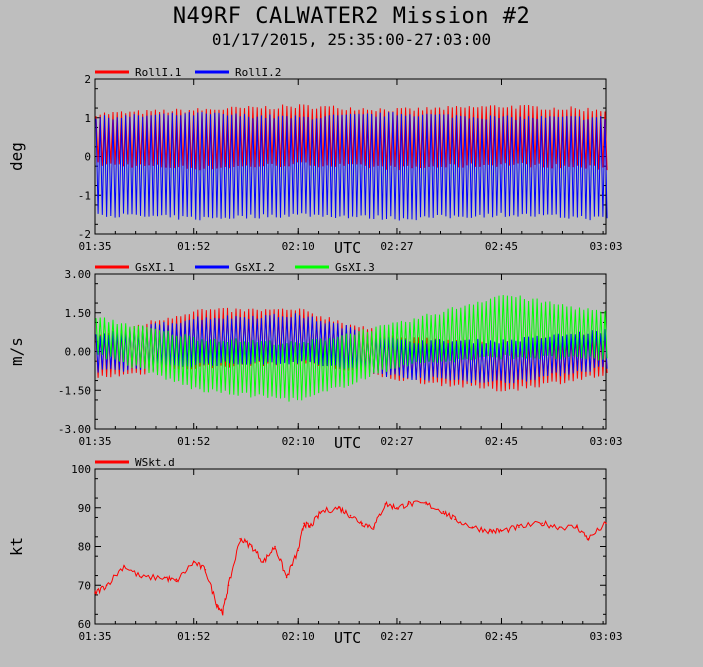 This screenshot has width=703, height=667. What do you see at coordinates (255, 267) in the screenshot?
I see `legend-label: GsXI.2` at bounding box center [255, 267].